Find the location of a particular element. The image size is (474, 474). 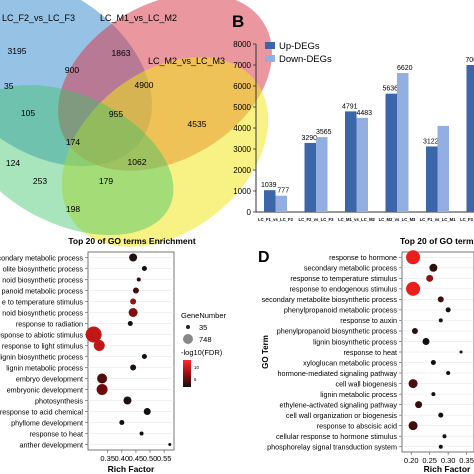

bar-y-tick-label: 6000 is located at coordinates (242, 86).